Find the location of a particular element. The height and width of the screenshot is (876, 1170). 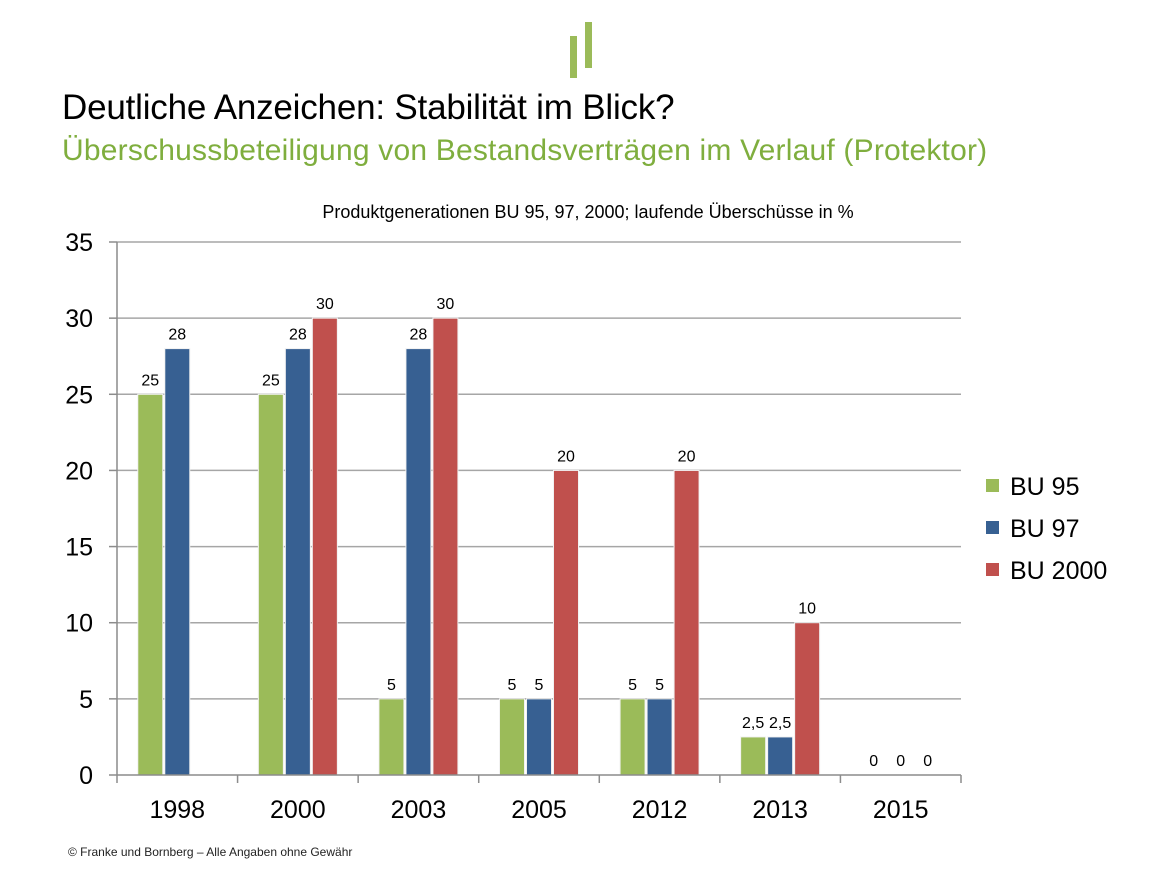

bar-bu-2000-2003 is located at coordinates (445, 546).